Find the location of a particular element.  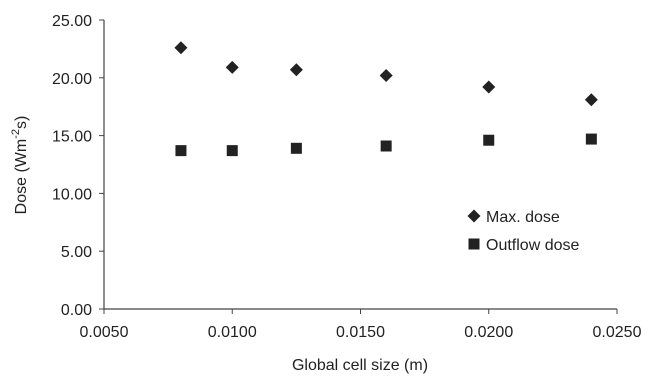

x-axis-ticks: 0.0050 0.0100 0.0150 0.0200 0.0250 is located at coordinates (361, 325).